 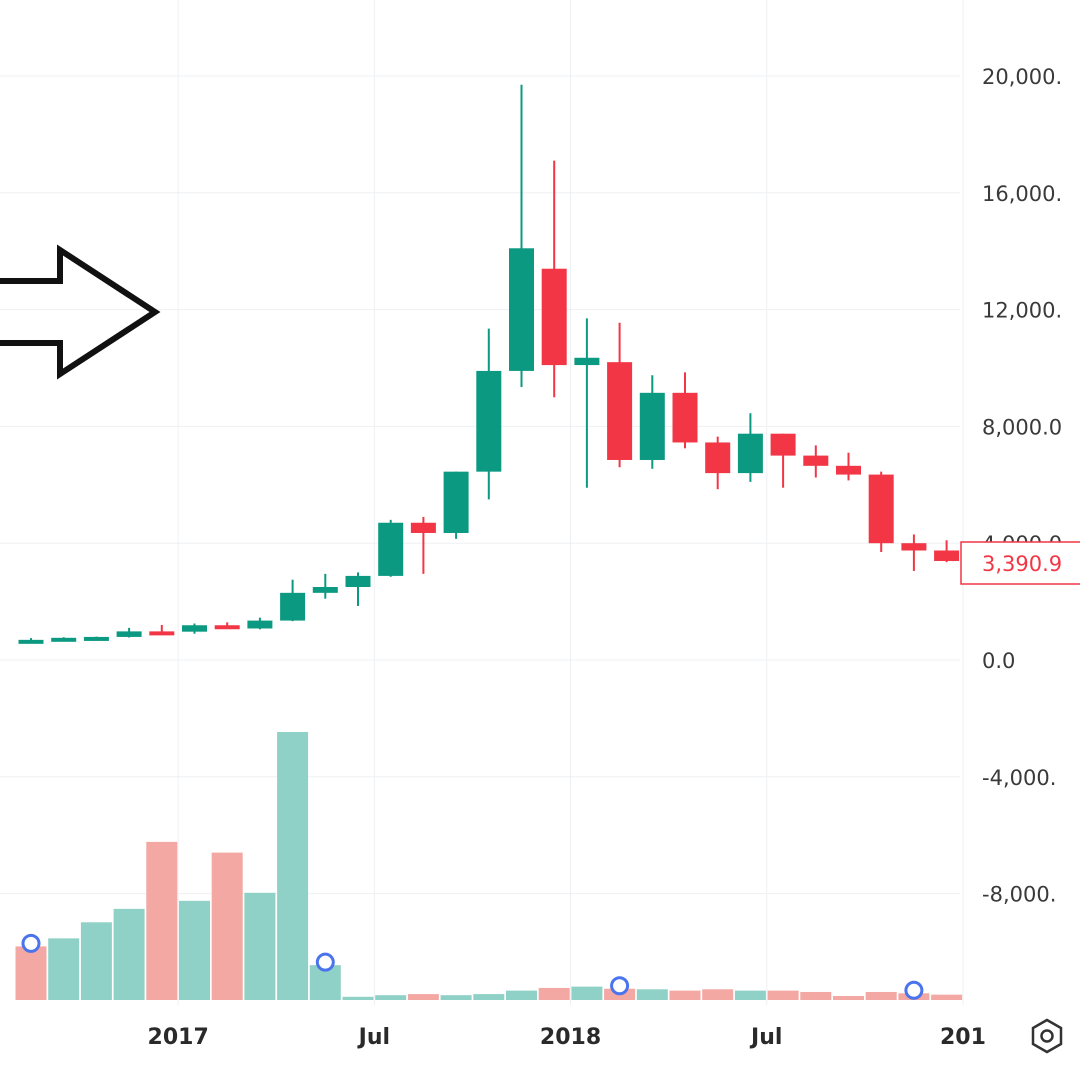 I want to click on y-tick-label: 12,000., so click(x=1022, y=311).